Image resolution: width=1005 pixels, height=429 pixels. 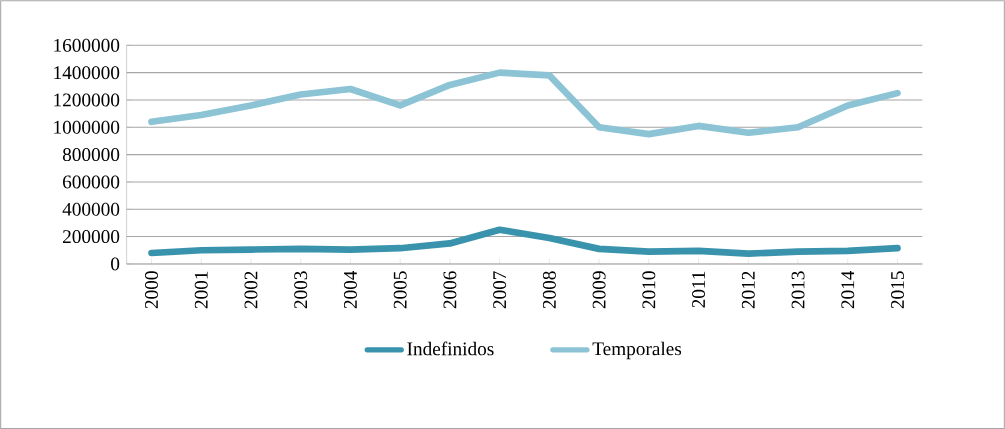 I want to click on y-tick-label: 1000000, so click(x=87, y=127).